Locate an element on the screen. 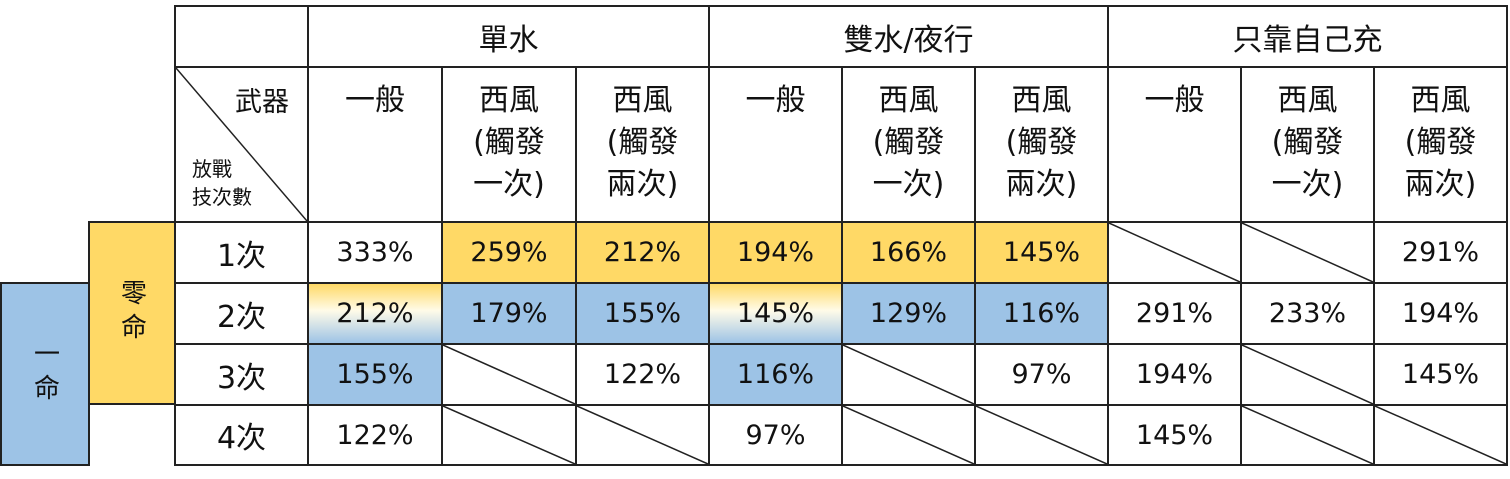 The image size is (1510, 479). row-header: 1次 is located at coordinates (241, 252).